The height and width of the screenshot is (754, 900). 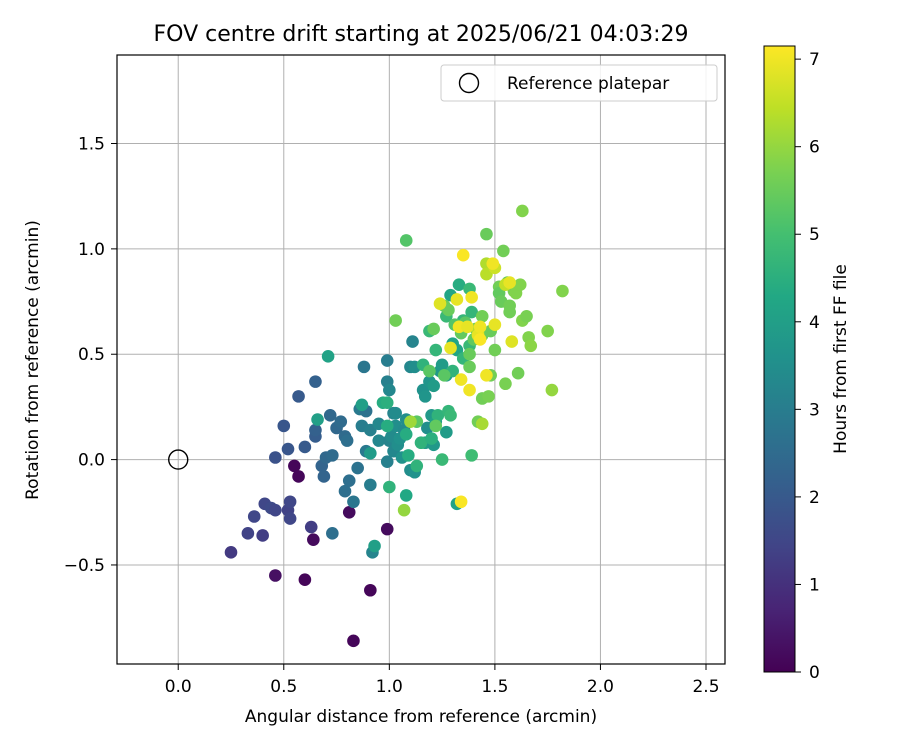 I want to click on y-tick-label: 0.5, so click(x=91, y=355).